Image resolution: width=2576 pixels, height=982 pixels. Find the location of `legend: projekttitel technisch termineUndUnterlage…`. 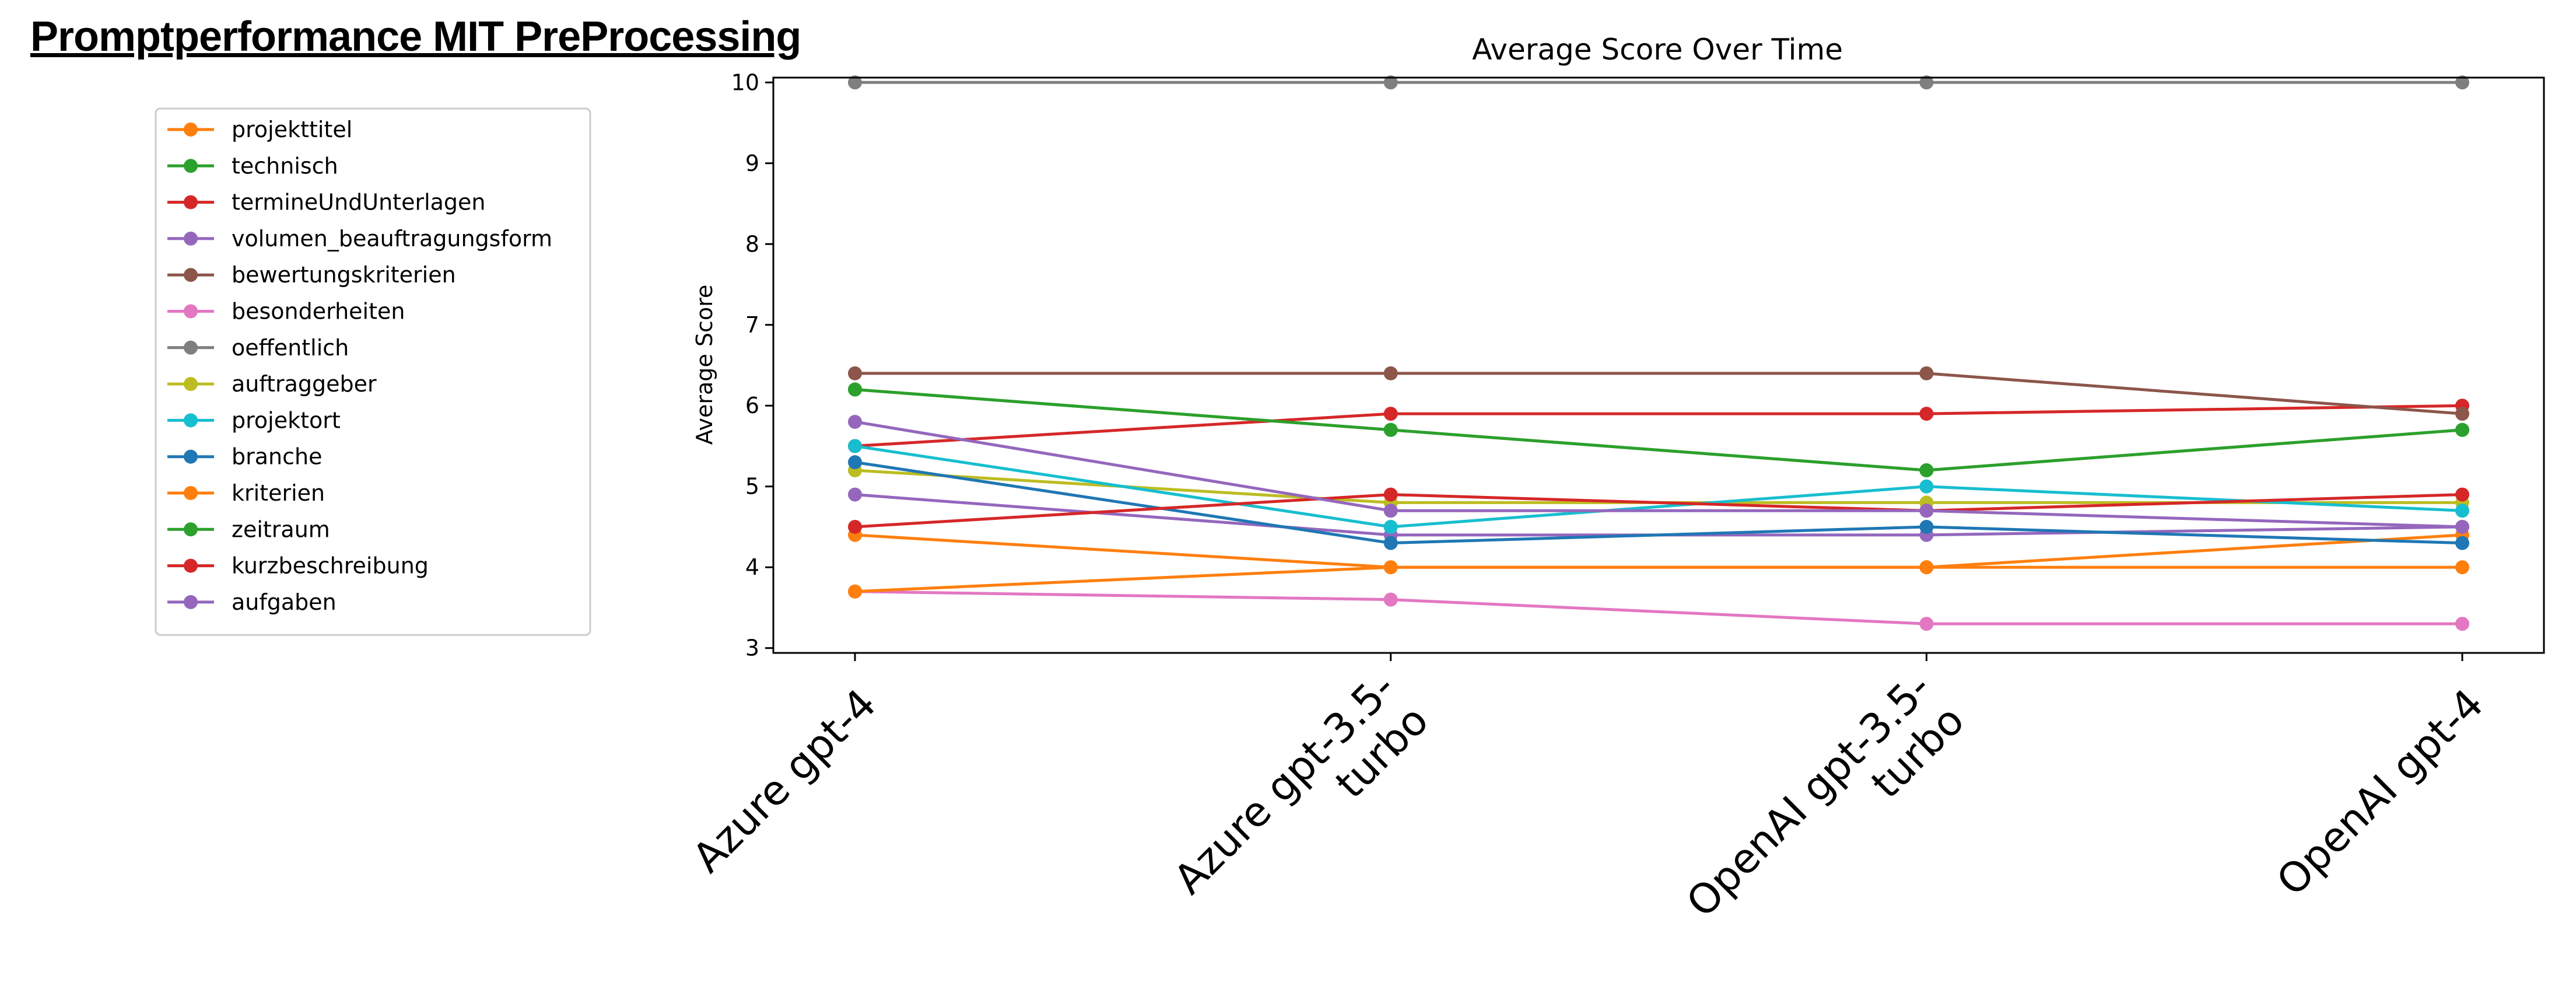

legend: projekttitel technisch termineUndUnterlage… is located at coordinates (373, 371).